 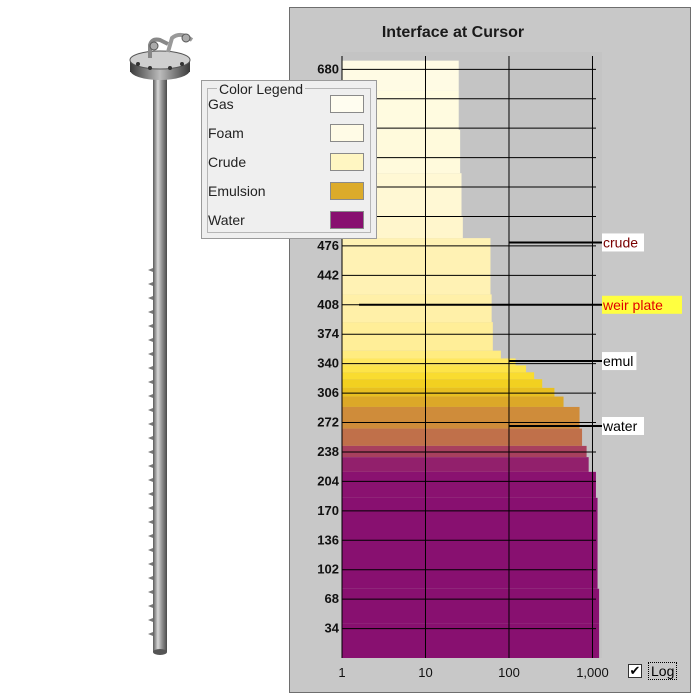 I want to click on y-tick-label: 170, so click(x=328, y=510).